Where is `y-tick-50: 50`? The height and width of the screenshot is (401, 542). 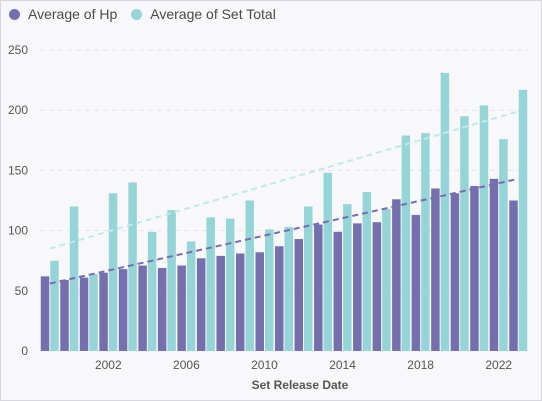
y-tick-50: 50 is located at coordinates (22, 291).